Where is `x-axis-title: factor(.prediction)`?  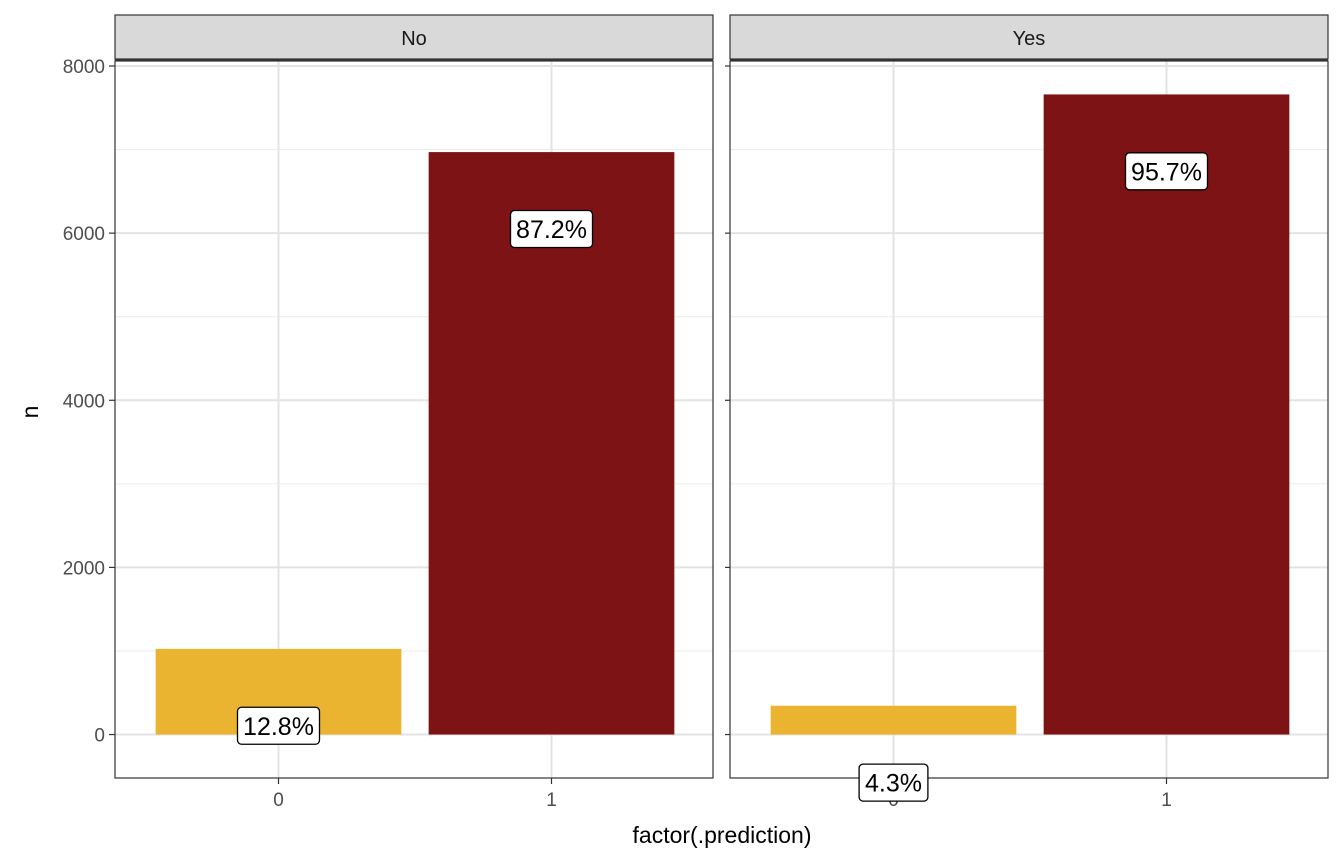
x-axis-title: factor(.prediction) is located at coordinates (722, 835).